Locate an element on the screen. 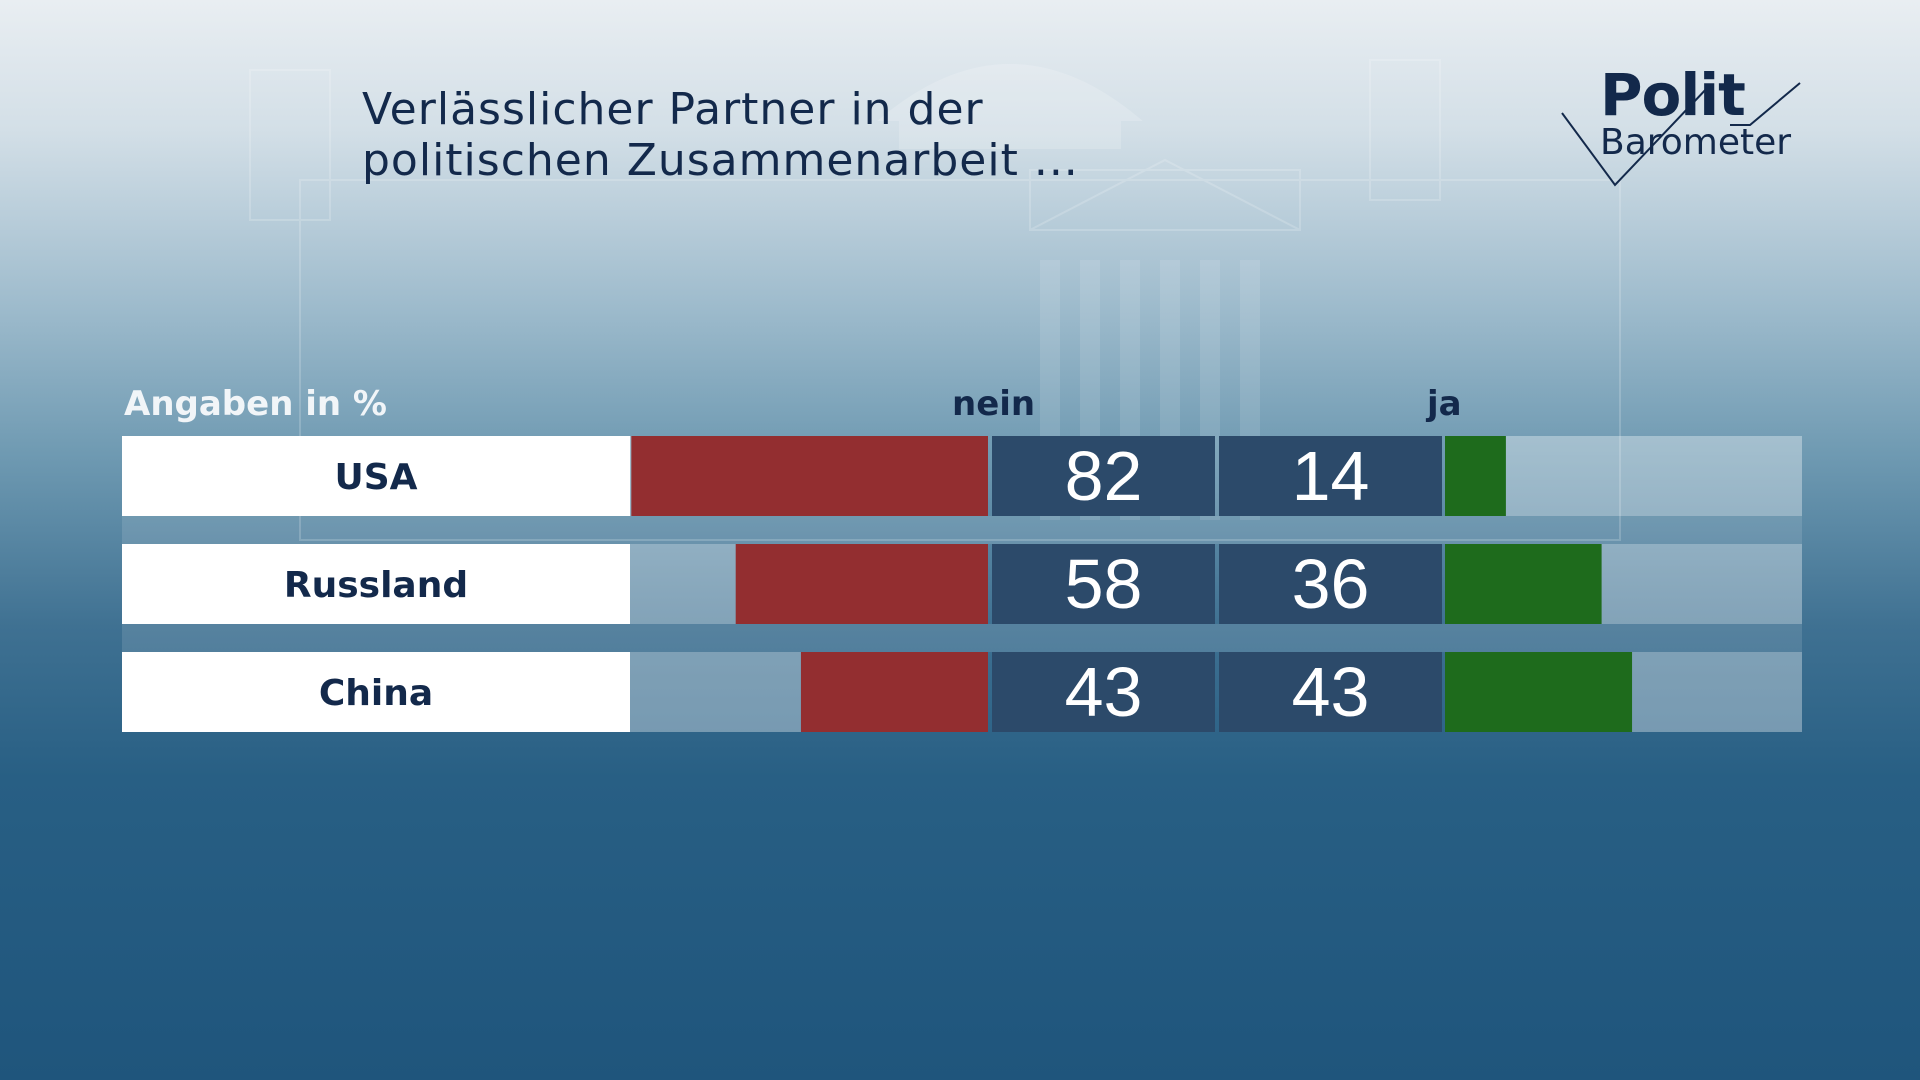 The width and height of the screenshot is (1920, 1080). legend-ja: ja is located at coordinates (1444, 404).